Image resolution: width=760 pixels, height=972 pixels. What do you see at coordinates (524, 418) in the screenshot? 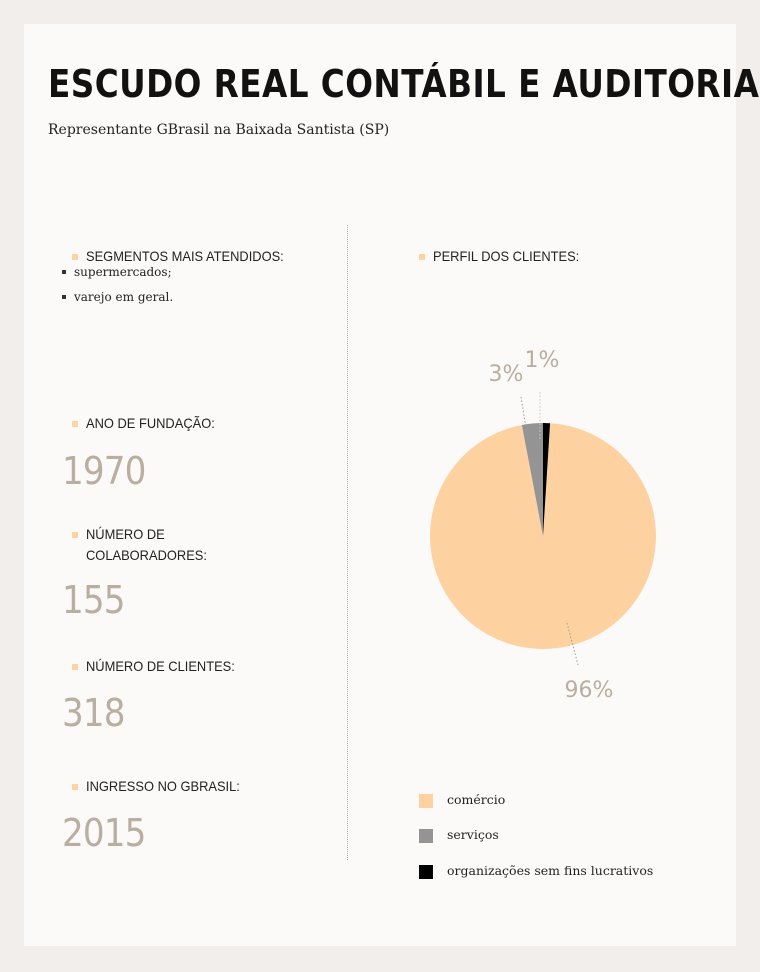
I see `leader-line-servicos` at bounding box center [524, 418].